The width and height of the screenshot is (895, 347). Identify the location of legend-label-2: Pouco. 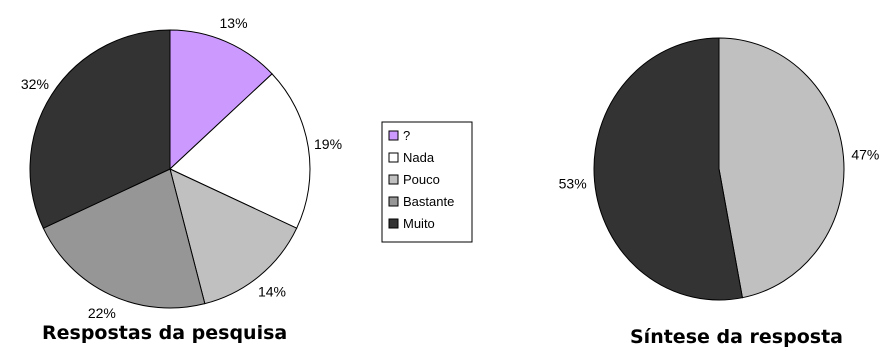
(421, 179).